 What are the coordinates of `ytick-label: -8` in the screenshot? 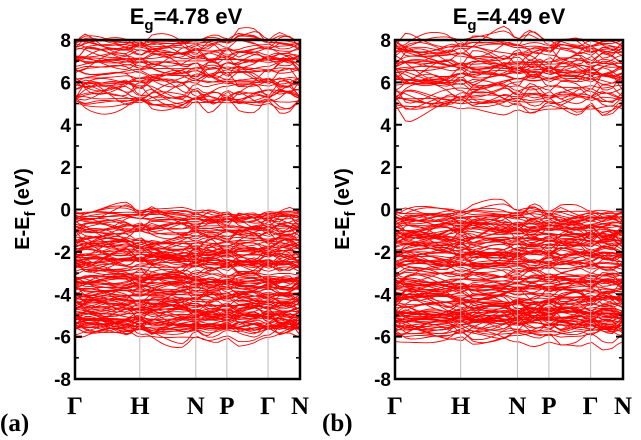 It's located at (62, 380).